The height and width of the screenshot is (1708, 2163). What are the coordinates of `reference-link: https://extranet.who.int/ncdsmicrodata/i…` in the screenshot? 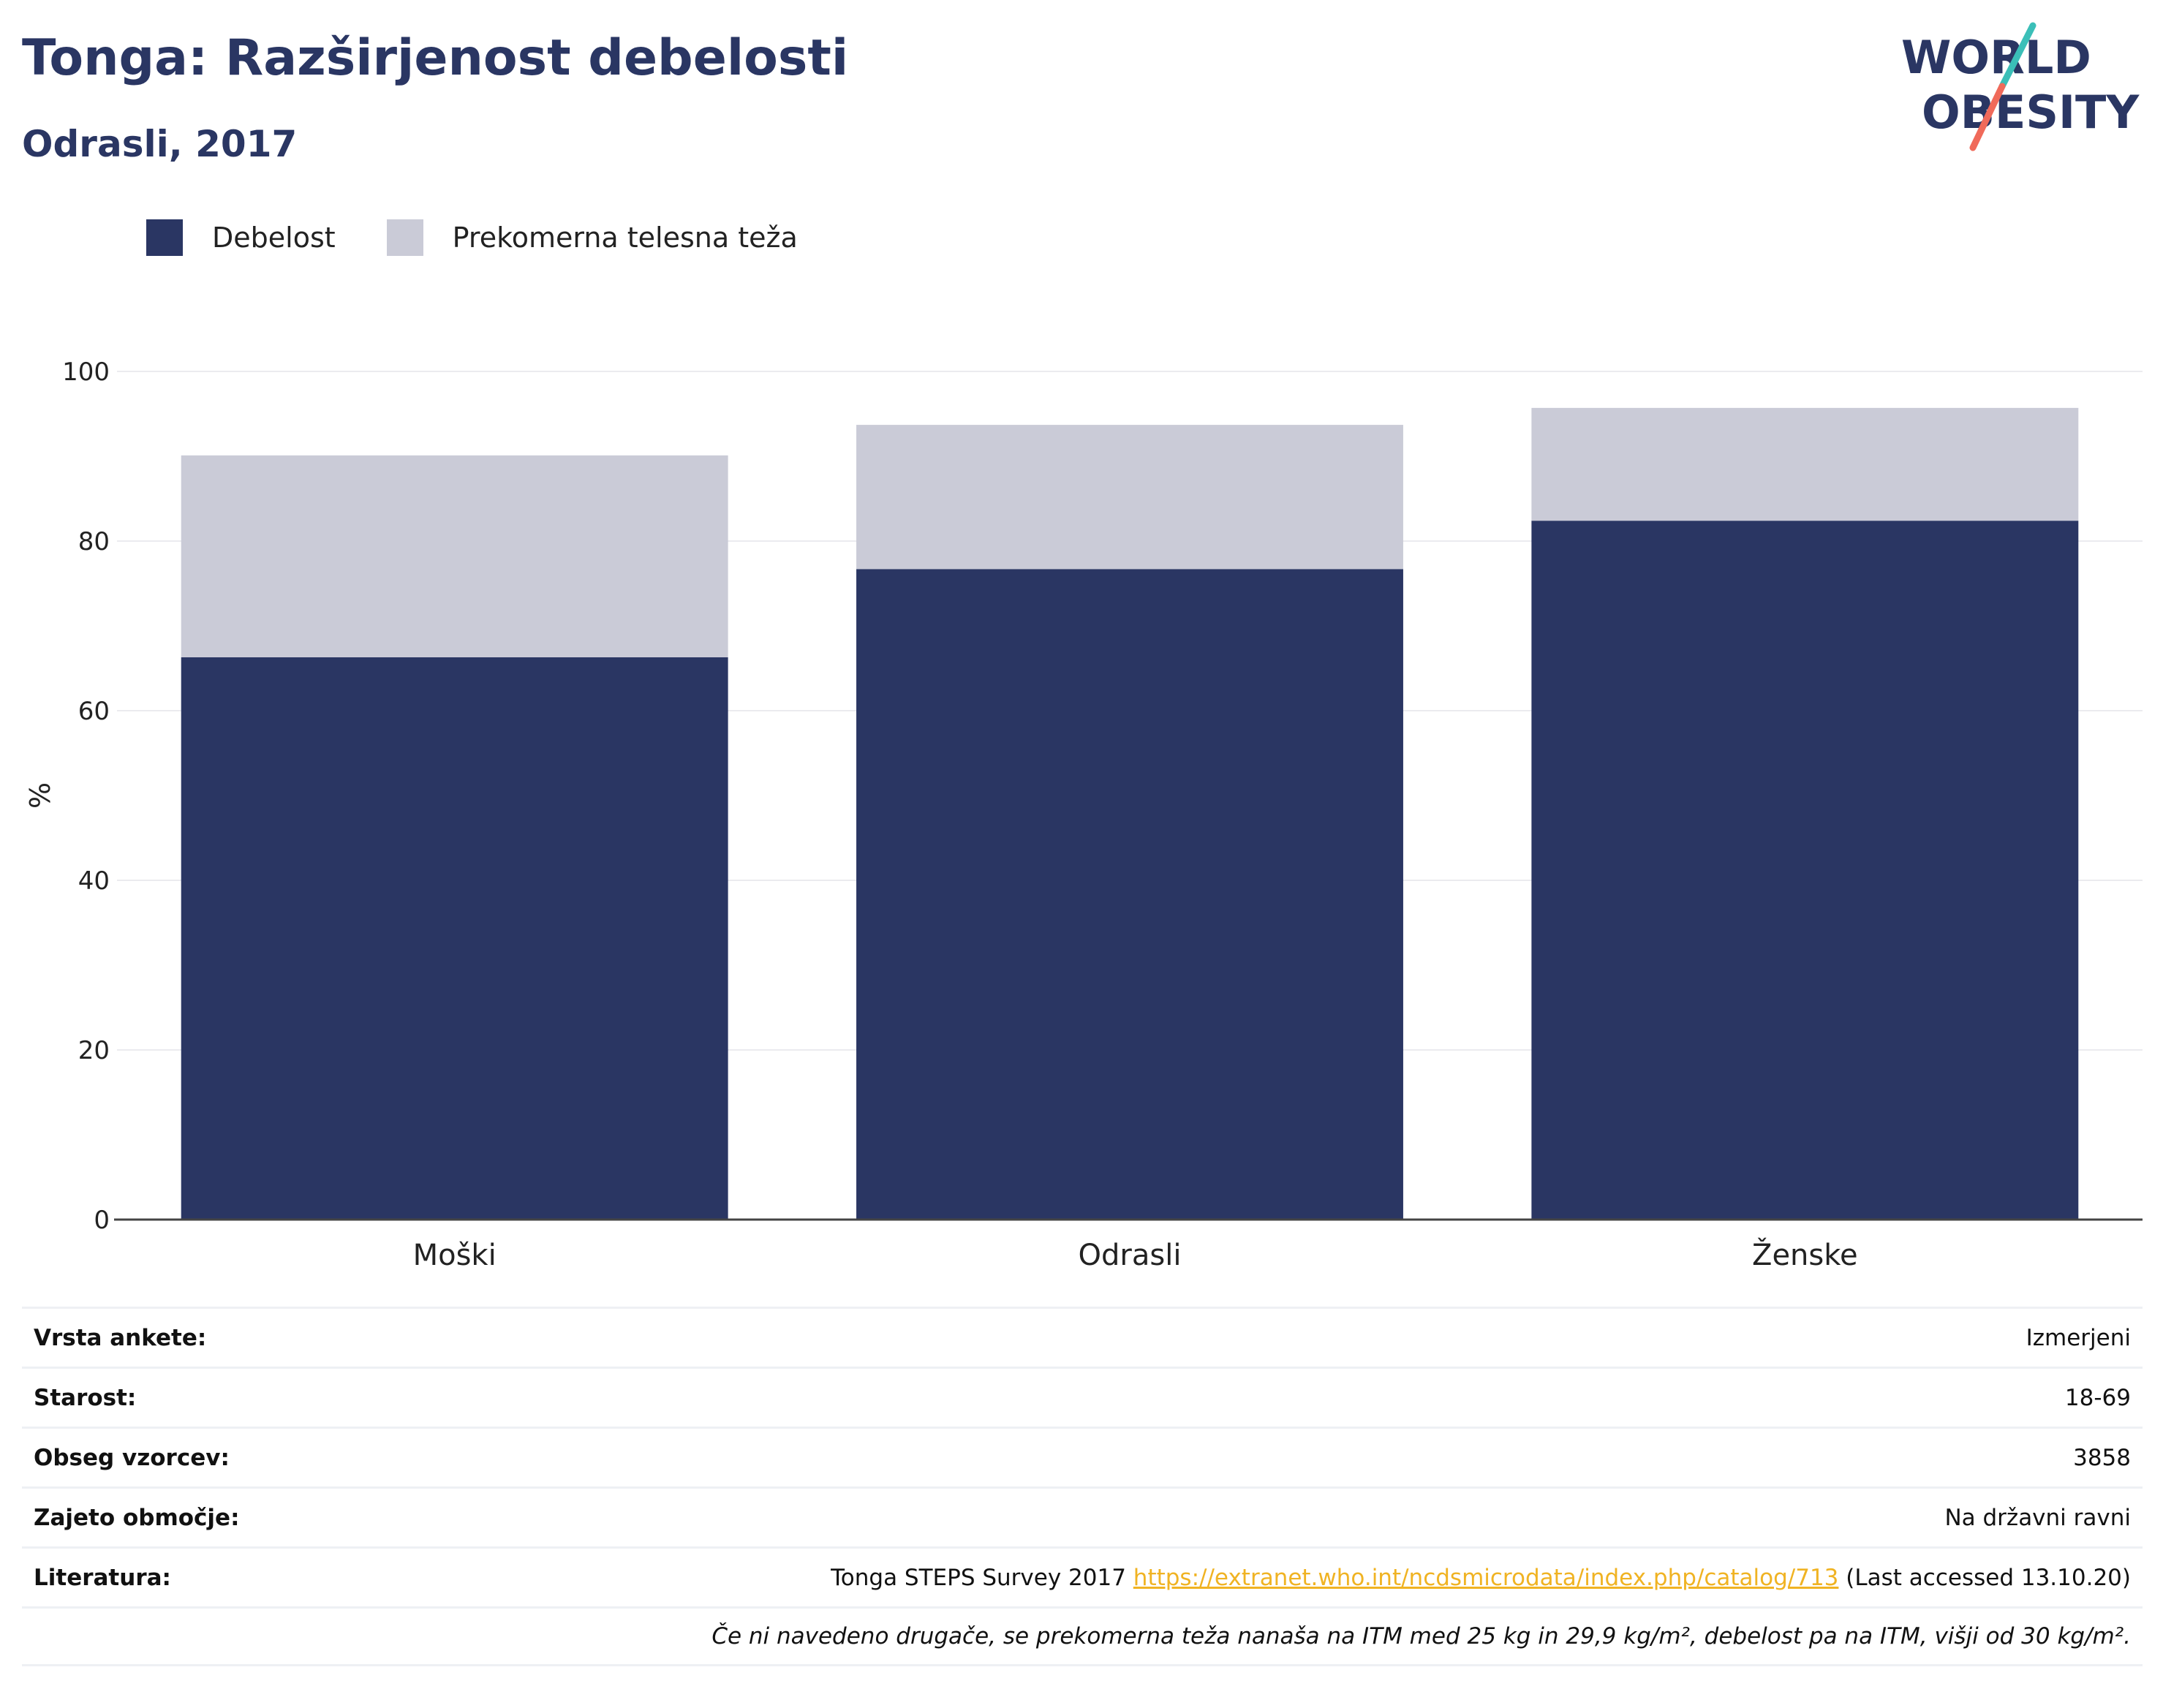 It's located at (1486, 1577).